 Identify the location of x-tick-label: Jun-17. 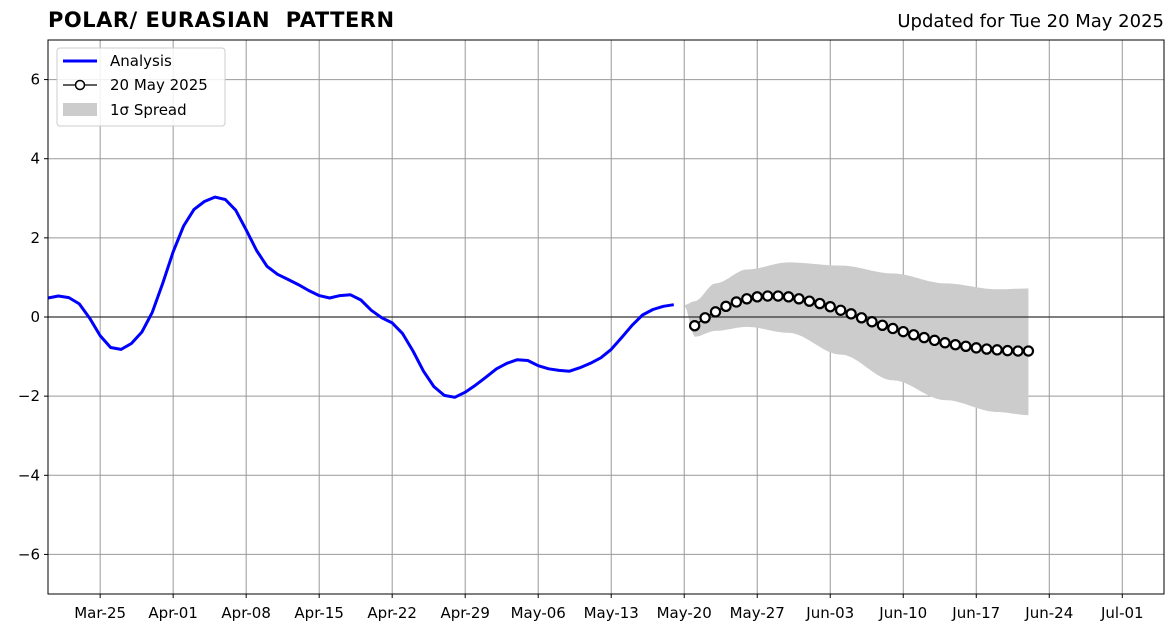
(975, 613).